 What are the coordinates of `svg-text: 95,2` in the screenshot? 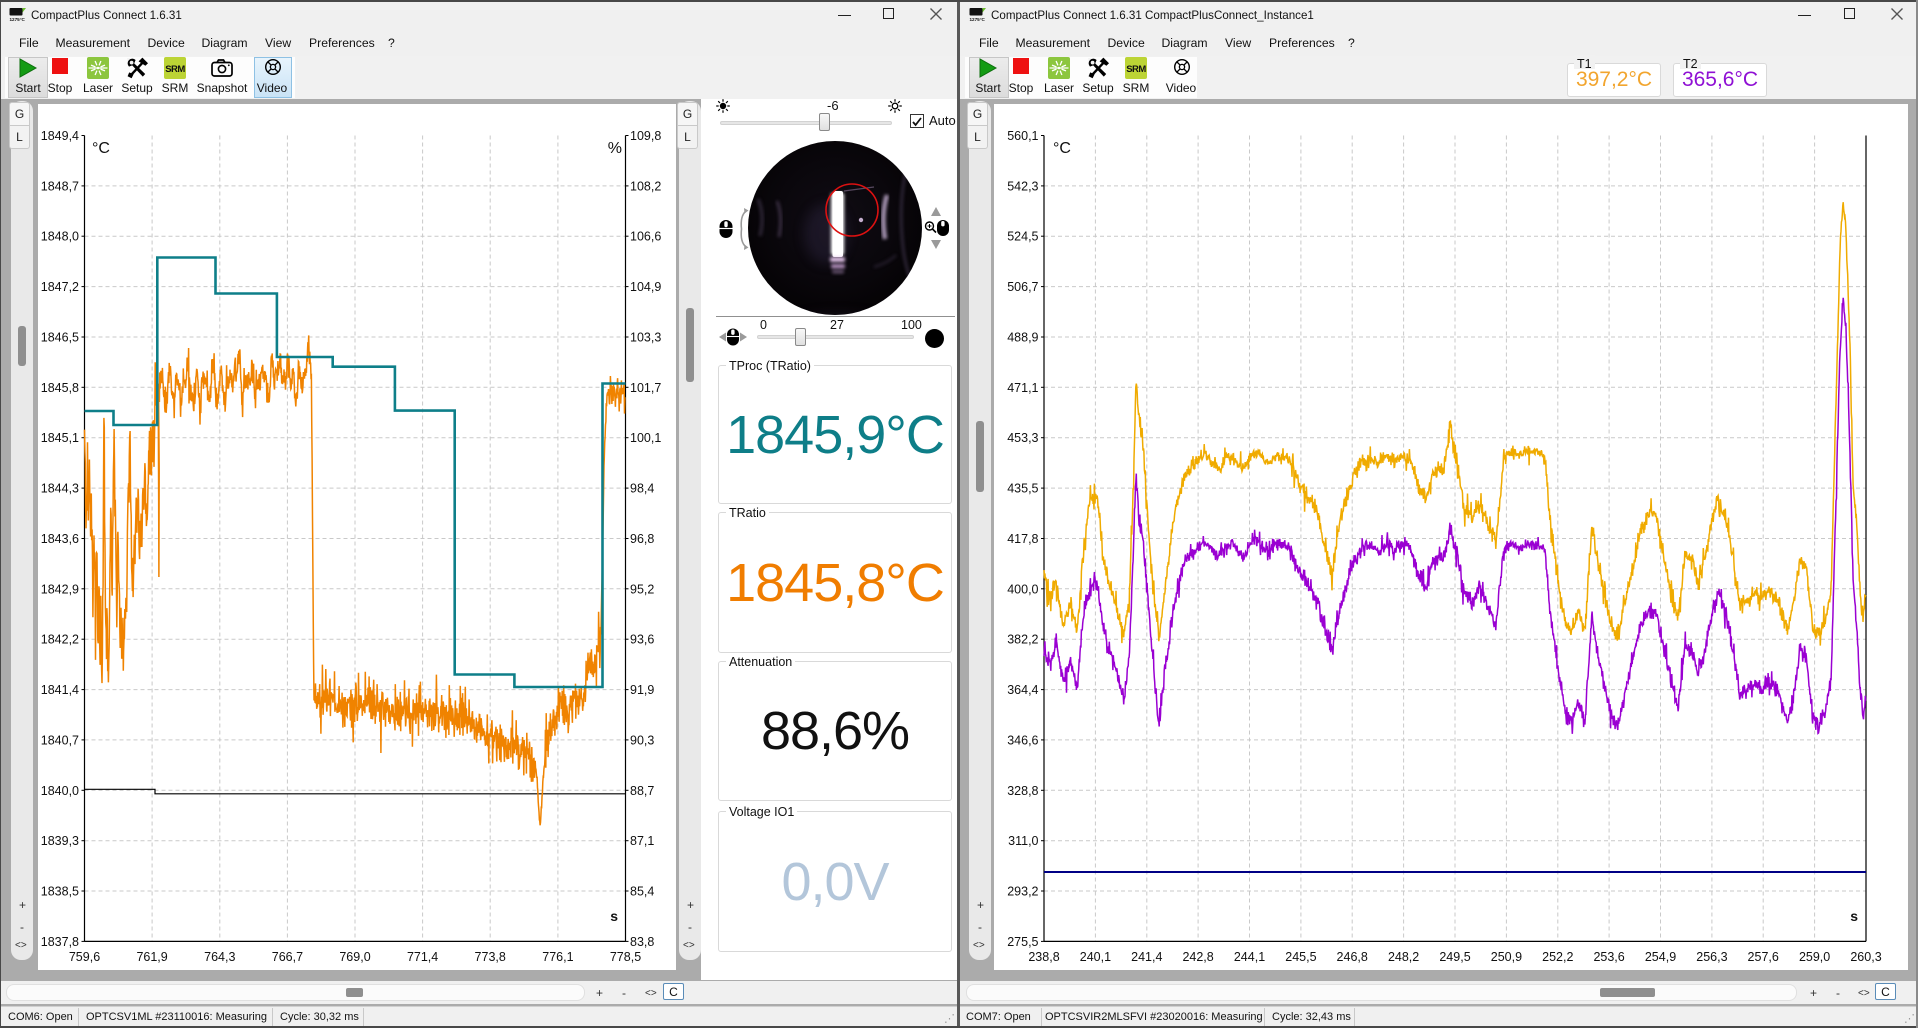 It's located at (642, 589).